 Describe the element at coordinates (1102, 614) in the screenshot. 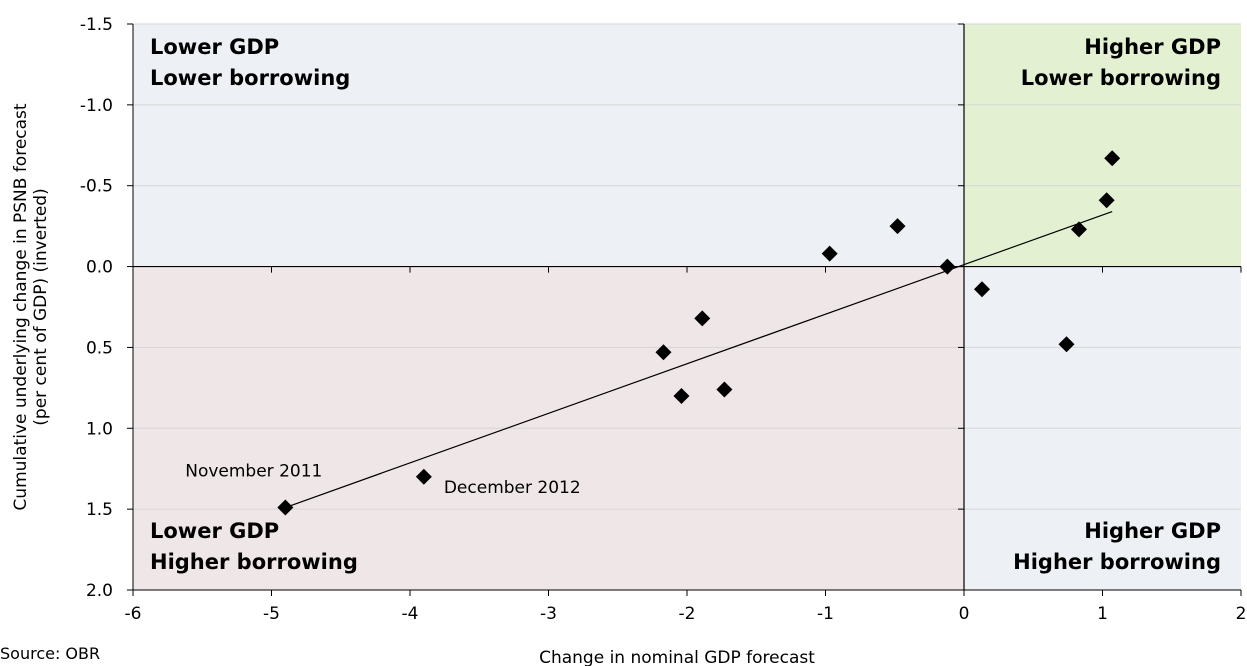

I see `x-tick-label: 1` at that location.